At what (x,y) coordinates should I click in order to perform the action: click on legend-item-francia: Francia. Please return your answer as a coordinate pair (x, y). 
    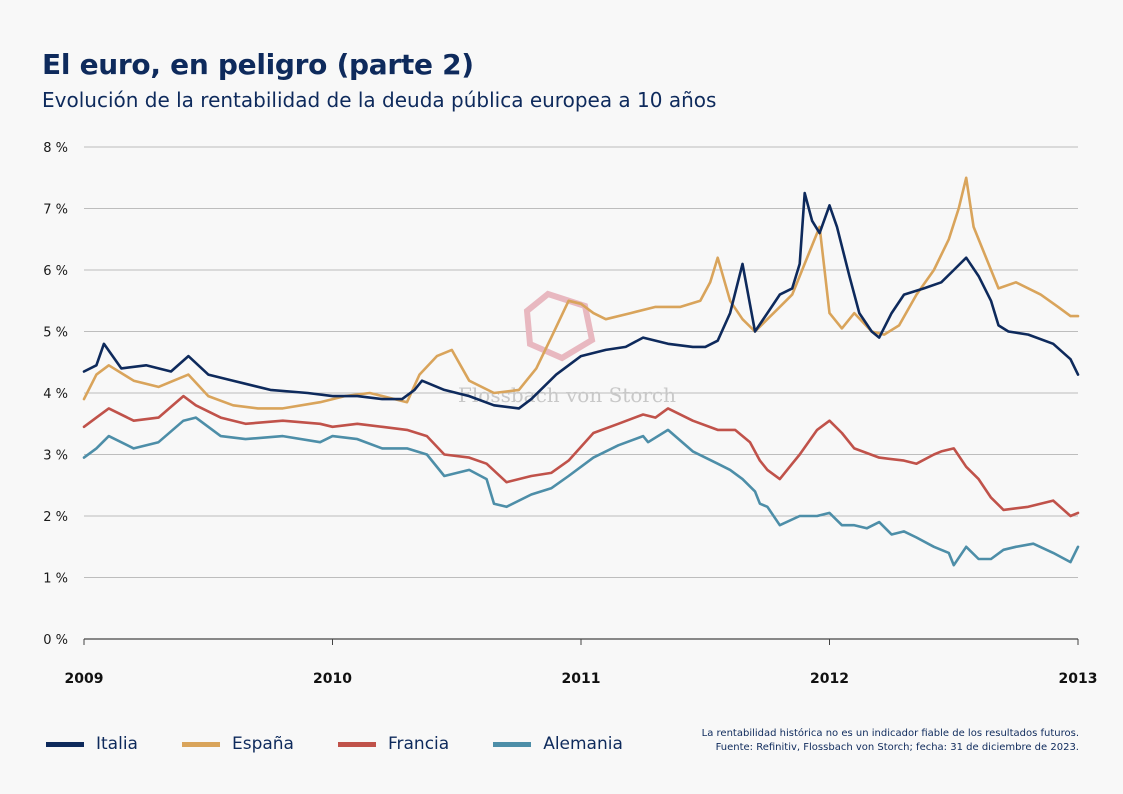
    Looking at the image, I should click on (393, 744).